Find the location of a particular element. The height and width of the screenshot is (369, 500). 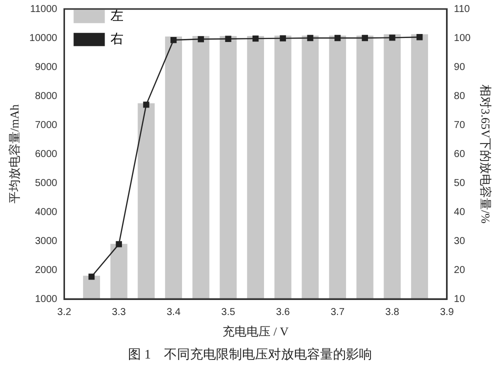

y-tick-label: 4000 is located at coordinates (46, 212).